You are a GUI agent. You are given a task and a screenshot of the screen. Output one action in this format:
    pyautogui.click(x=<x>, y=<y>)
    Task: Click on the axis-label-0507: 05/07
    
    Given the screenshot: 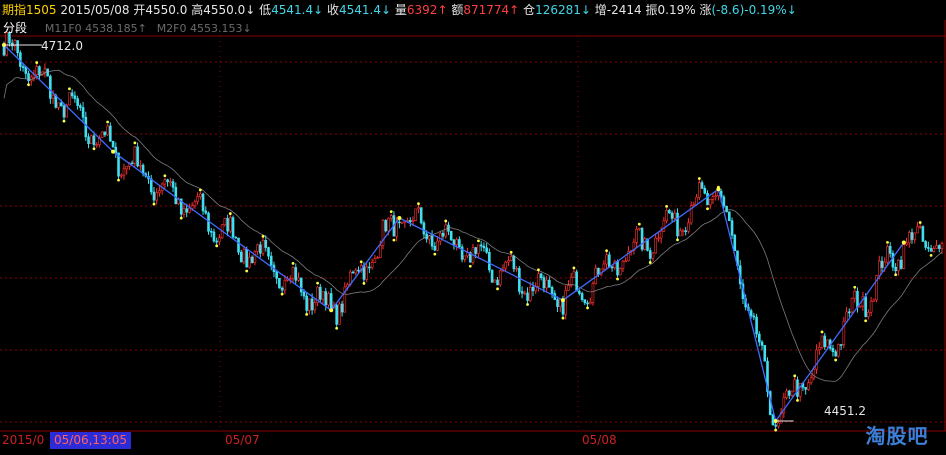 What is the action you would take?
    pyautogui.click(x=242, y=440)
    